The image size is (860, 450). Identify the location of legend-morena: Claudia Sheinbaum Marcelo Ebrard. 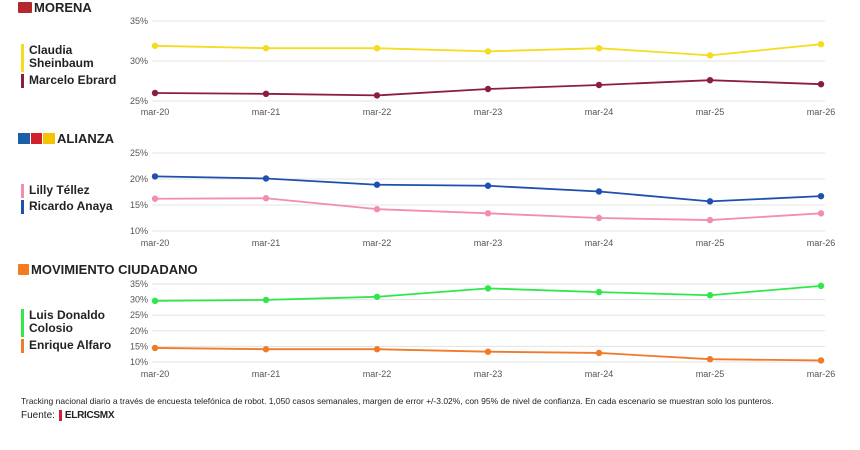
(73, 67).